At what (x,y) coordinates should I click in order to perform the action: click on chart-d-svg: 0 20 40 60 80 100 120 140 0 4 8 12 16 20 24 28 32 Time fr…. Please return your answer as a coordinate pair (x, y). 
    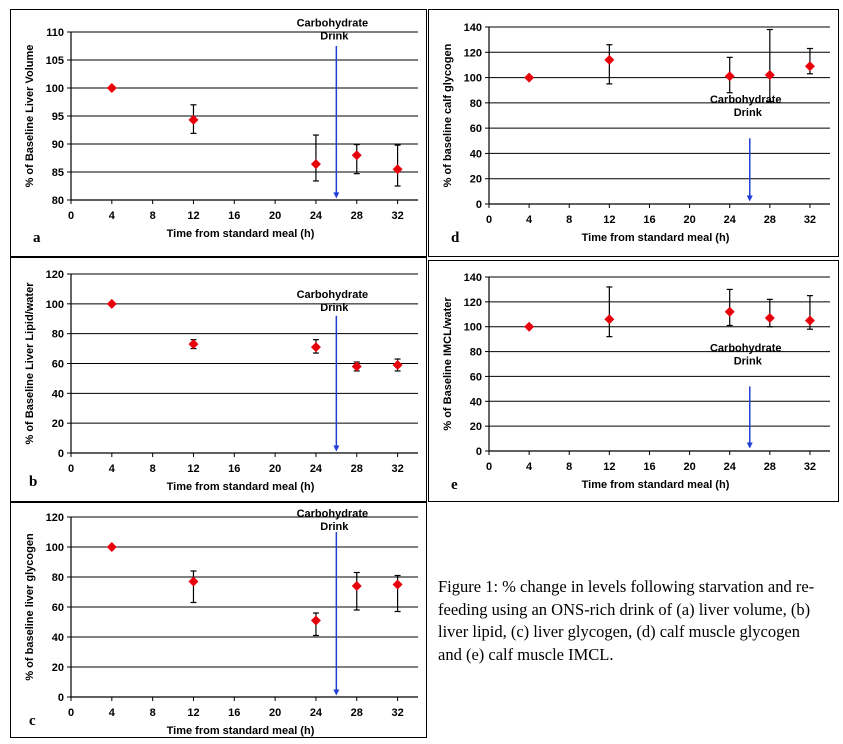
    Looking at the image, I should click on (636, 134).